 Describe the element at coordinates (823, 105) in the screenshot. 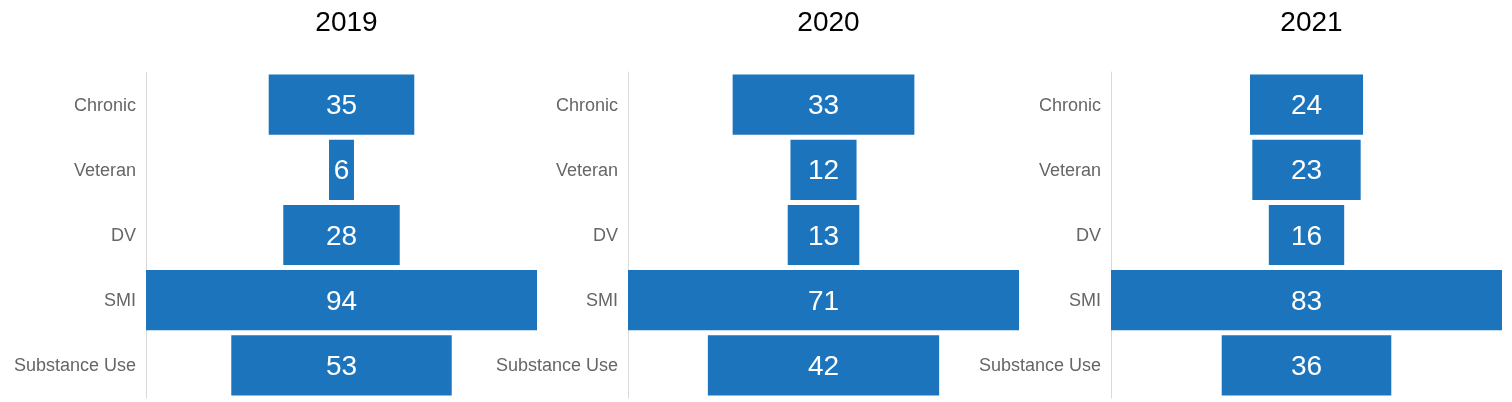

I see `data-label: 33` at that location.